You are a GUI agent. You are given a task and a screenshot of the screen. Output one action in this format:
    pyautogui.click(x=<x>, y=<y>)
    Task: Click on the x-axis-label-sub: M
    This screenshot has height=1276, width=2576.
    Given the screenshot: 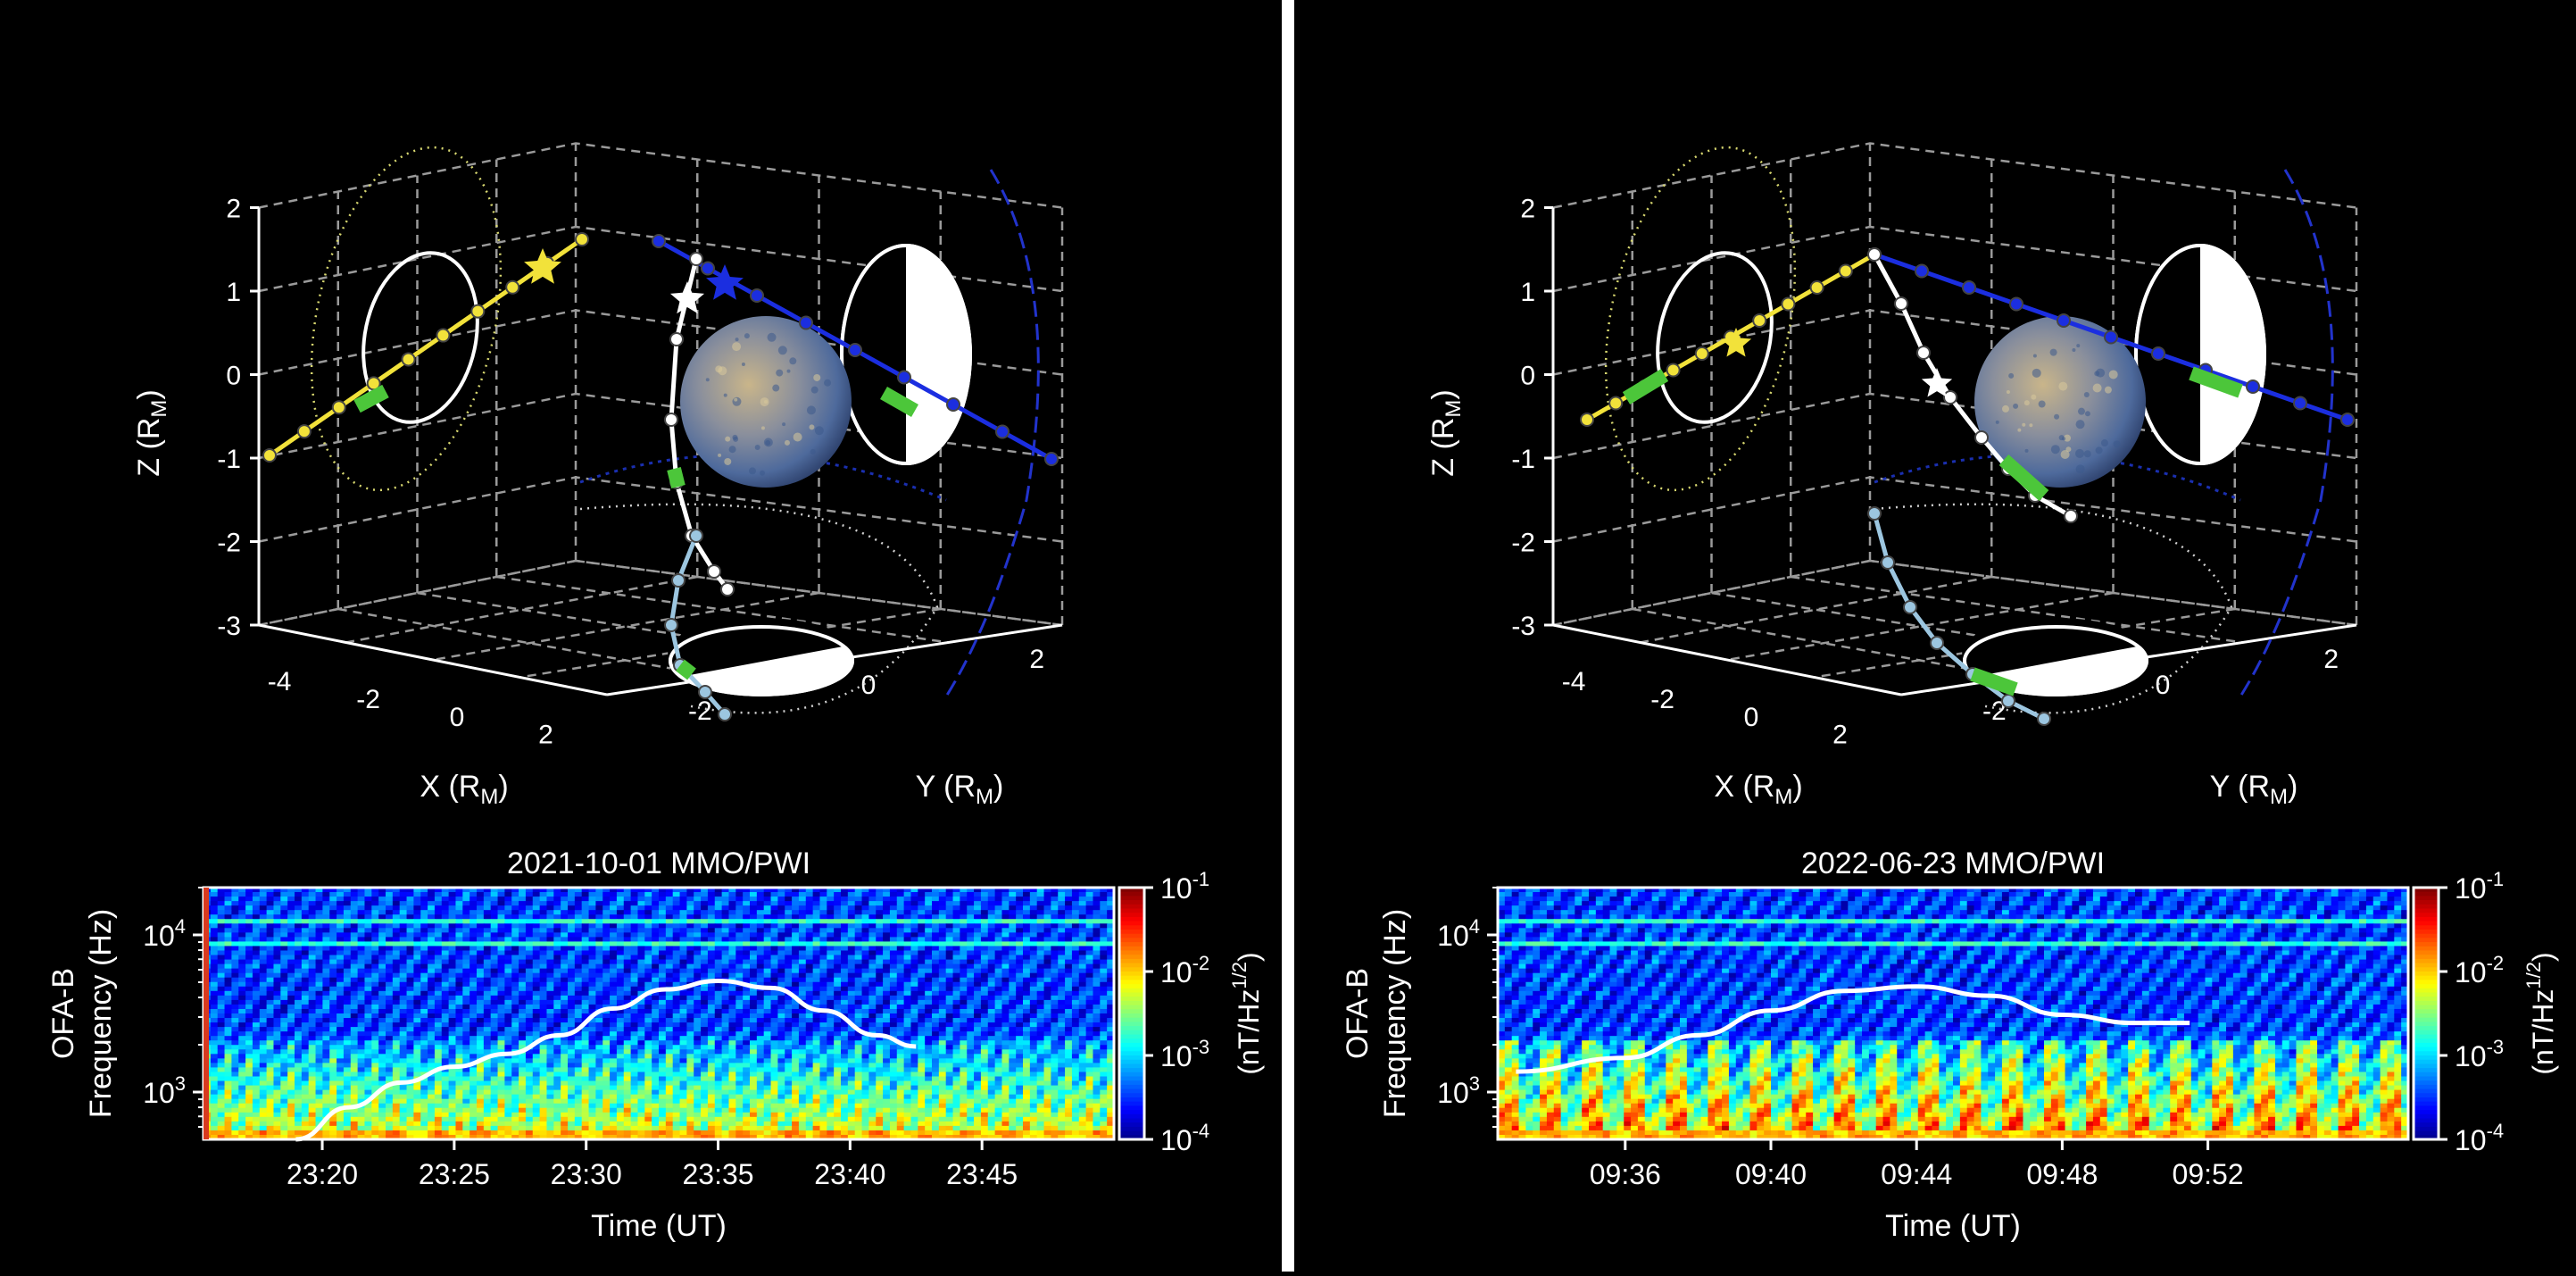 What is the action you would take?
    pyautogui.click(x=489, y=797)
    